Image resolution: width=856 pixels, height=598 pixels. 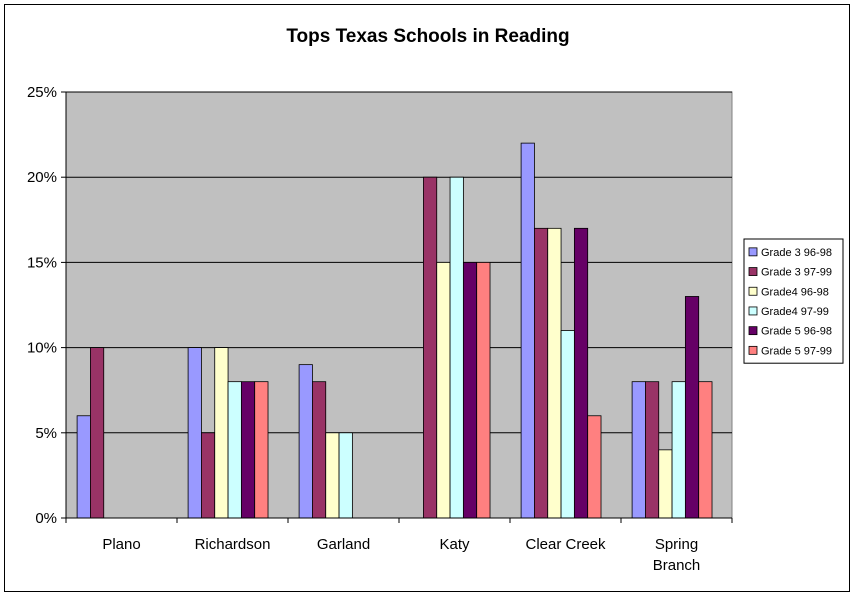 I want to click on legend-label: Grade 5 97-99, so click(x=796, y=351).